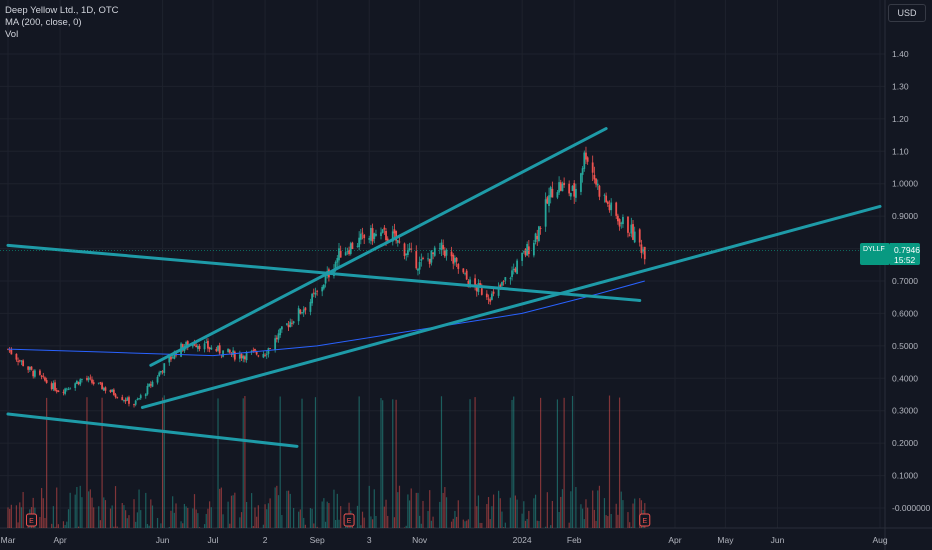 Image resolution: width=932 pixels, height=550 pixels. I want to click on ma-indicator-label: MA (200, close, 0), so click(43, 22).